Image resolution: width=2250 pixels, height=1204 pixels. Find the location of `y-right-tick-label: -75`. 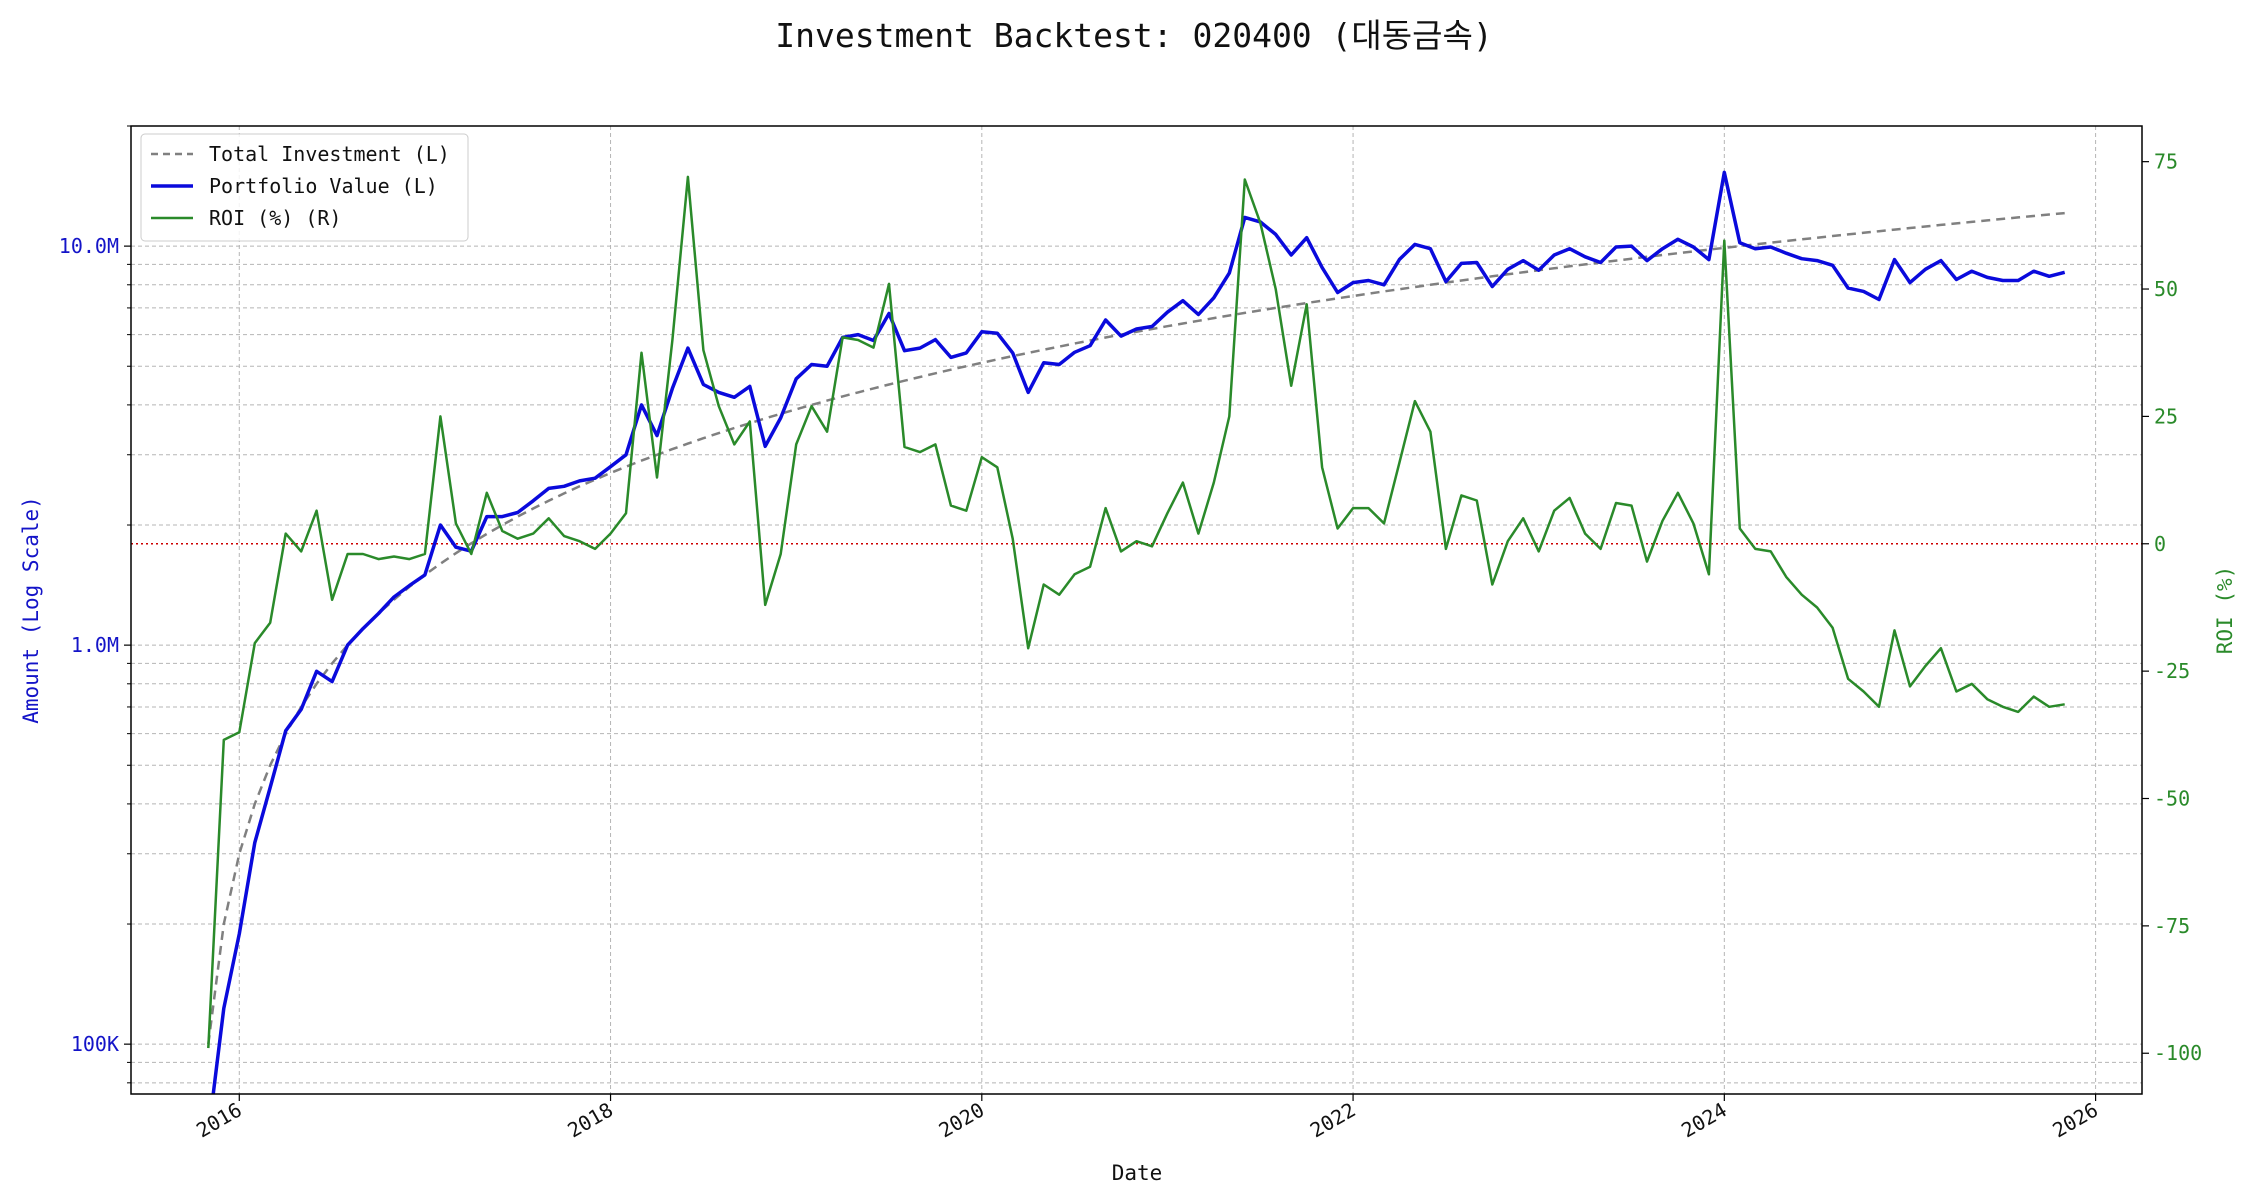

y-right-tick-label: -75 is located at coordinates (2172, 926).